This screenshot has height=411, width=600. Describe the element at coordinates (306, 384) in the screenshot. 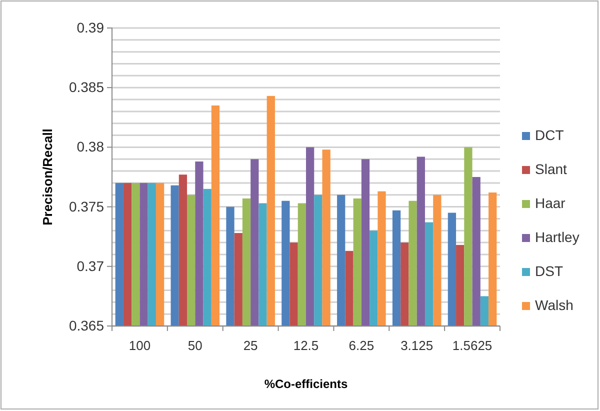

I see `x-axis-title: %Co-efficients` at that location.